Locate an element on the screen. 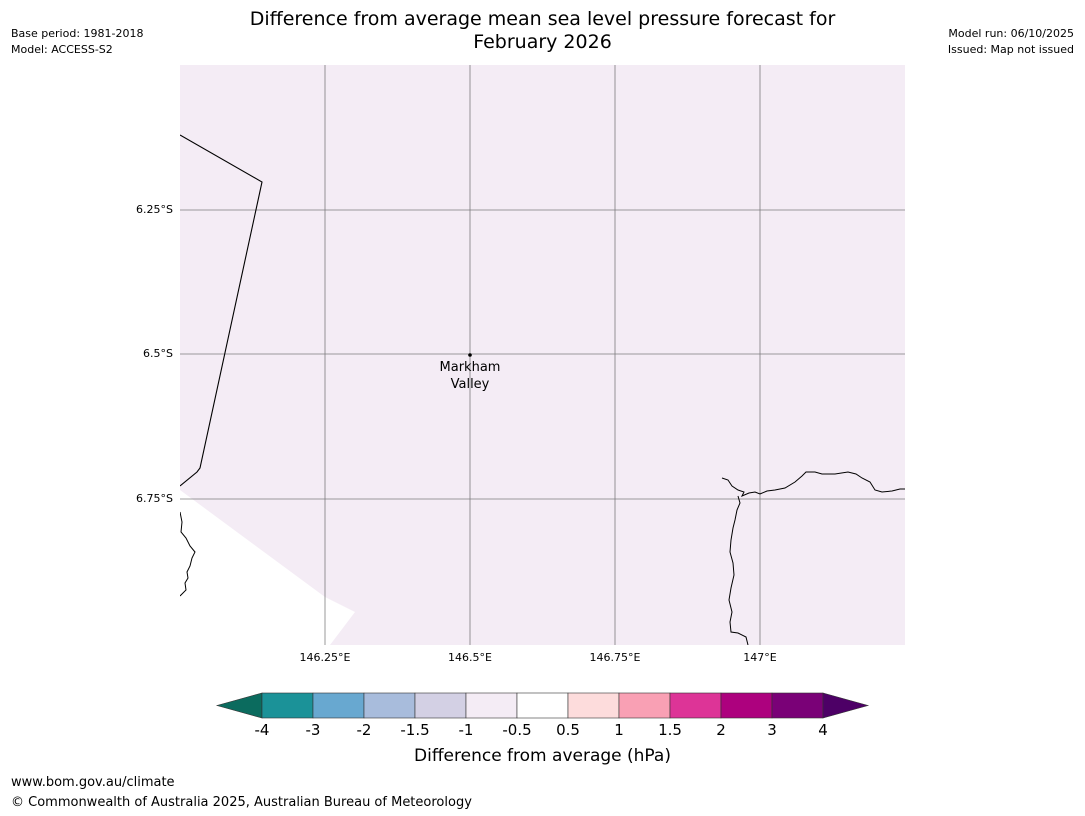 This screenshot has height=816, width=1085. place-label-valley: Valley is located at coordinates (470, 384).